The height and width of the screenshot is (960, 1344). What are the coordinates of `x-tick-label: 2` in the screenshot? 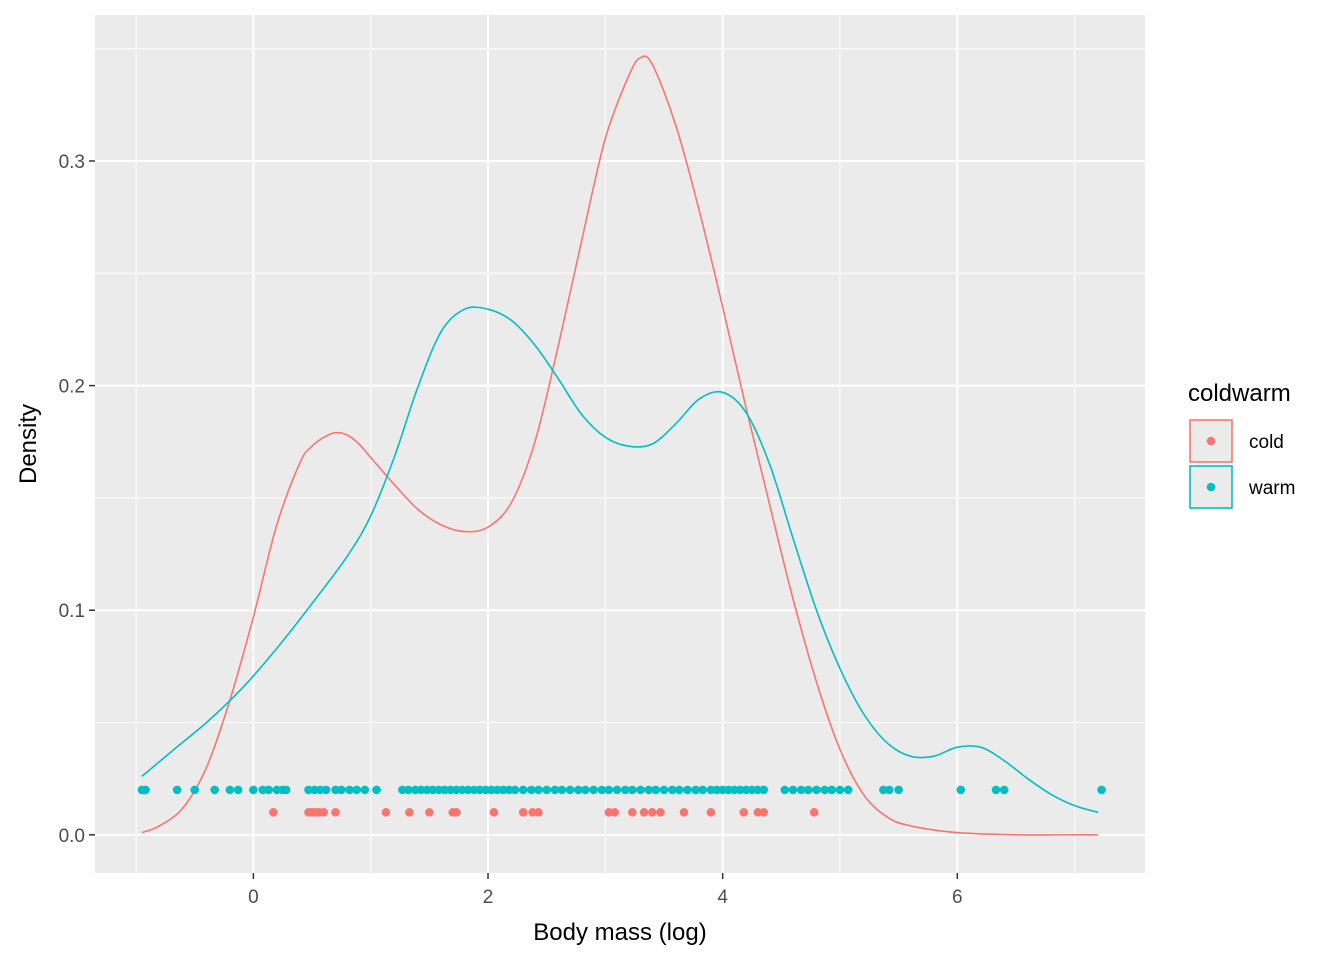 It's located at (488, 897).